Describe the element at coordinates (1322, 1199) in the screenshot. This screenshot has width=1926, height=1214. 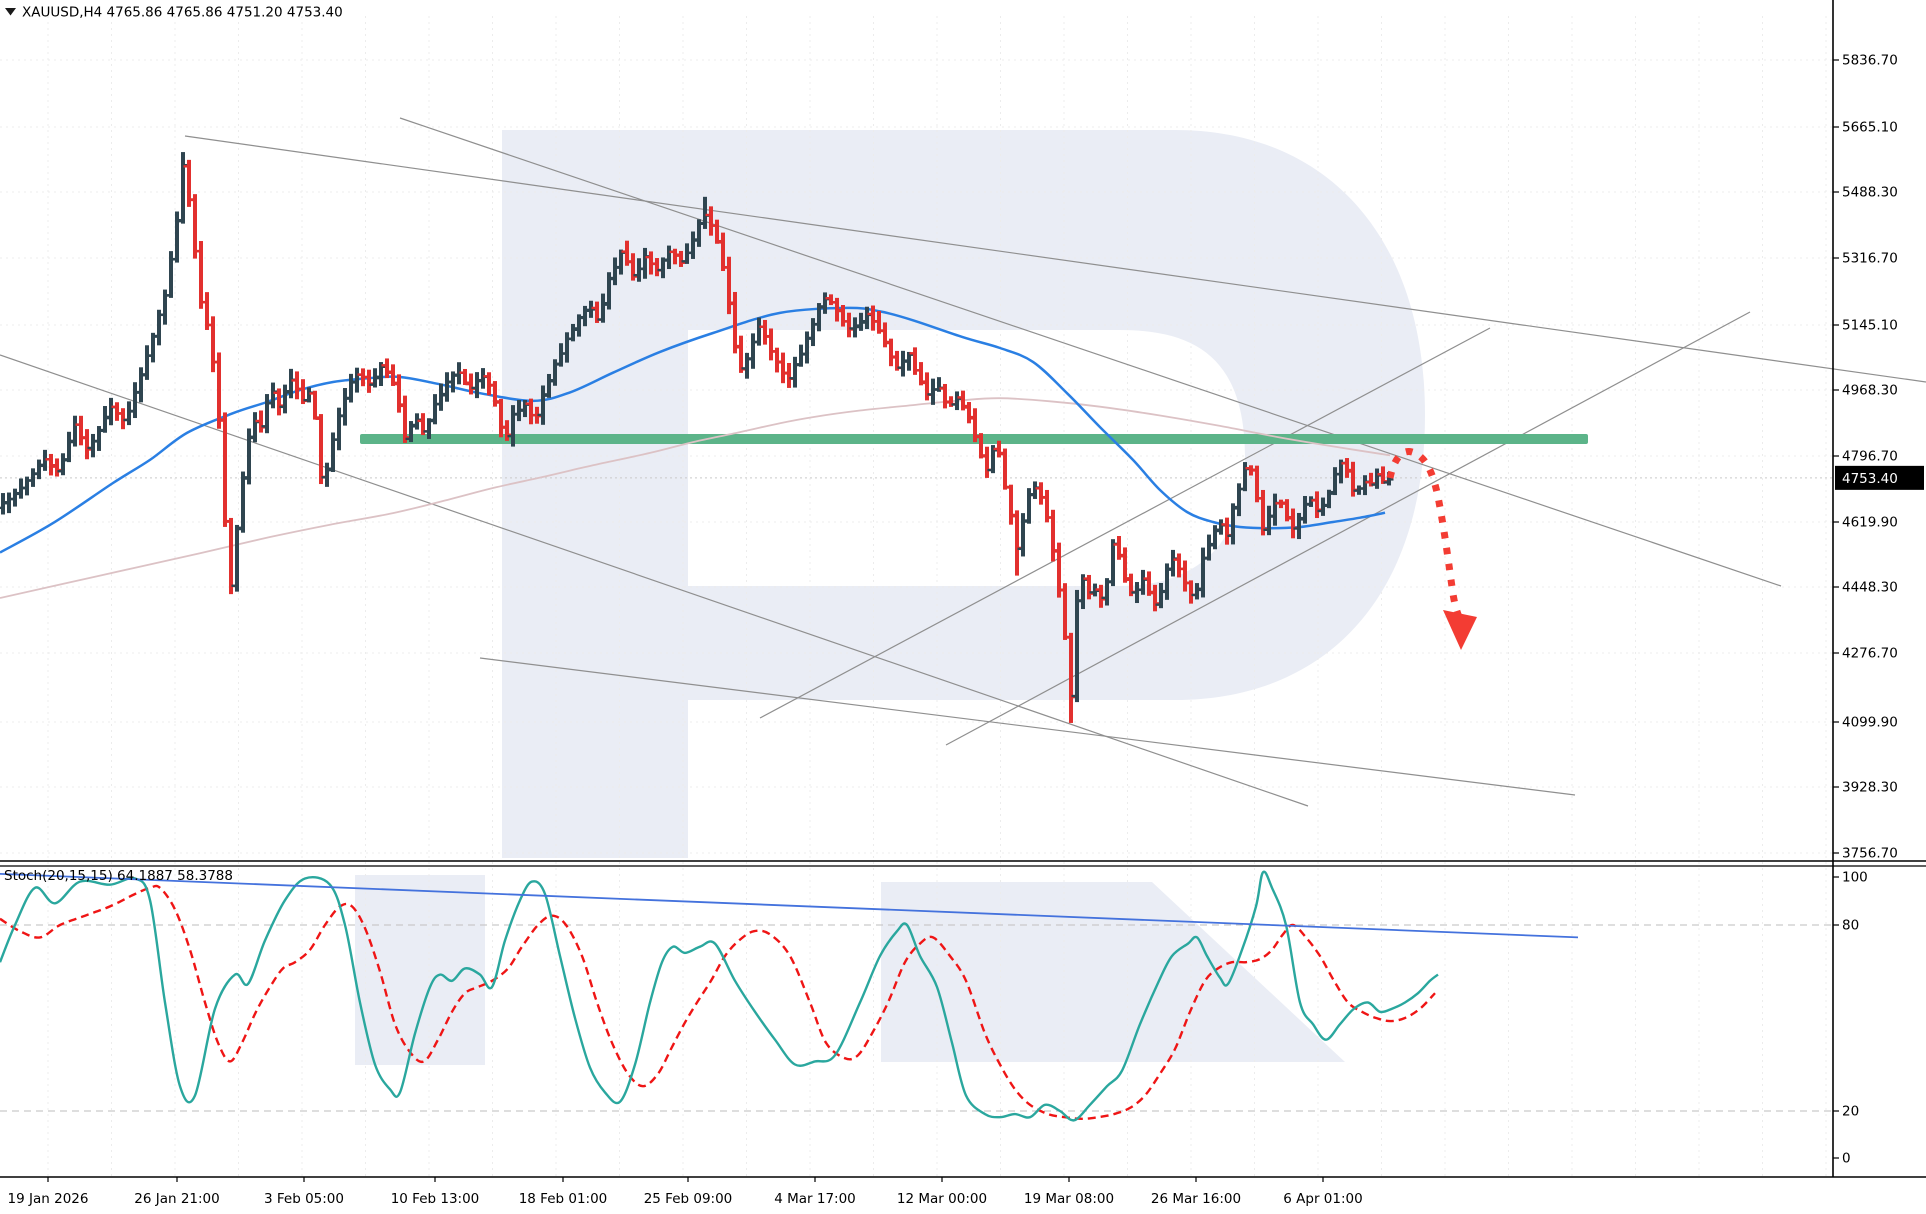
I see `time-axis-label: 6 Apr 01:00` at that location.